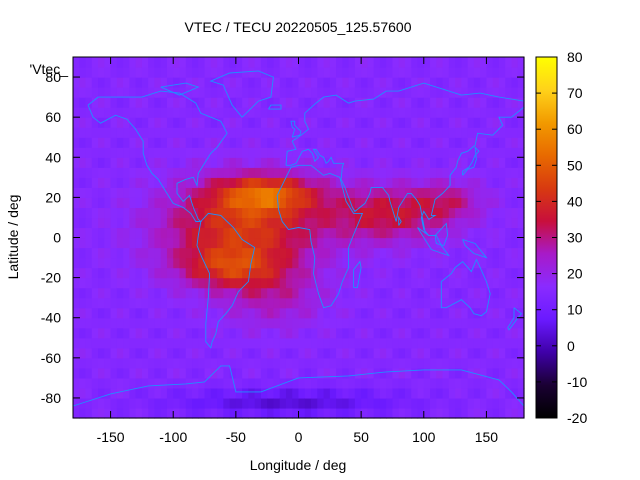  What do you see at coordinates (400, 220) in the screenshot?
I see `coastline-sri-lanka` at bounding box center [400, 220].